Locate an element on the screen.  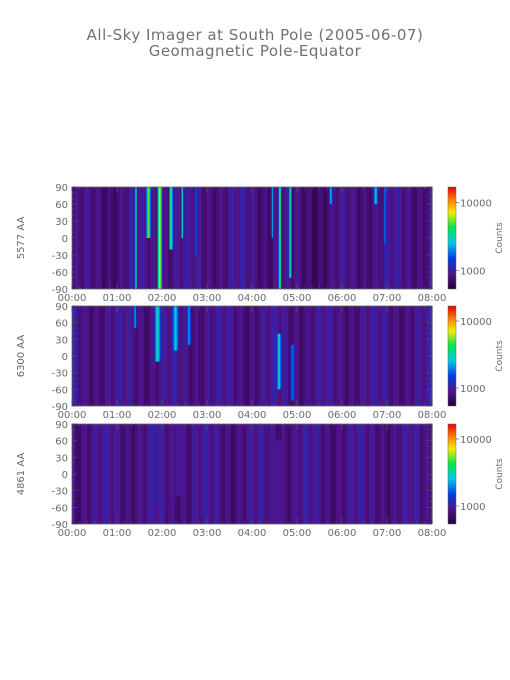
y-tick-label: -60 is located at coordinates (60, 273).